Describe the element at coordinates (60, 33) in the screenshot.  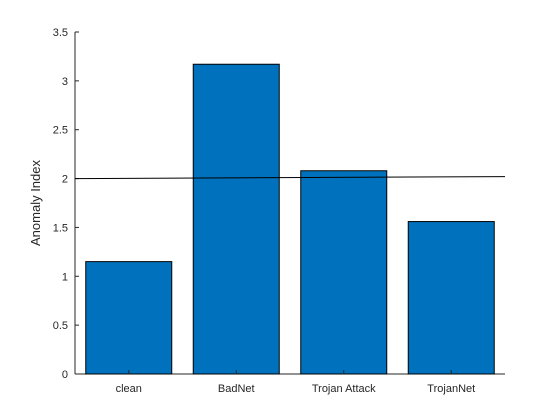
I see `y-tick-label: 3.5` at that location.